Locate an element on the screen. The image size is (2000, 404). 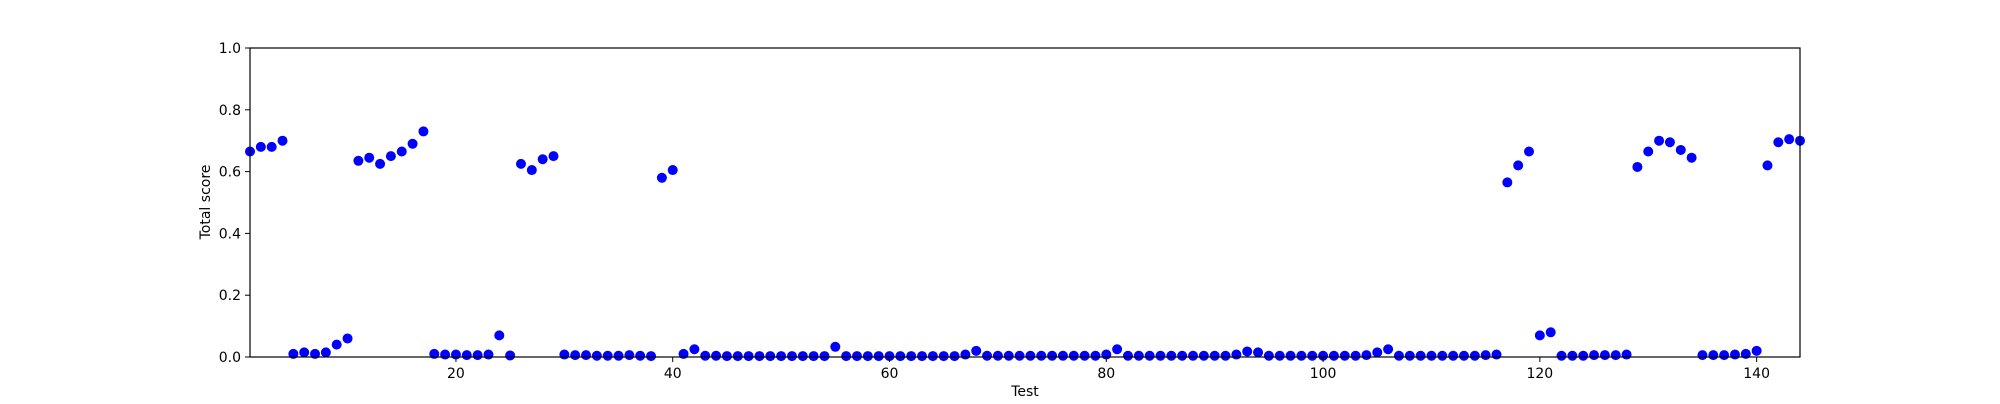
y-axis-label: Total score is located at coordinates (206, 203).